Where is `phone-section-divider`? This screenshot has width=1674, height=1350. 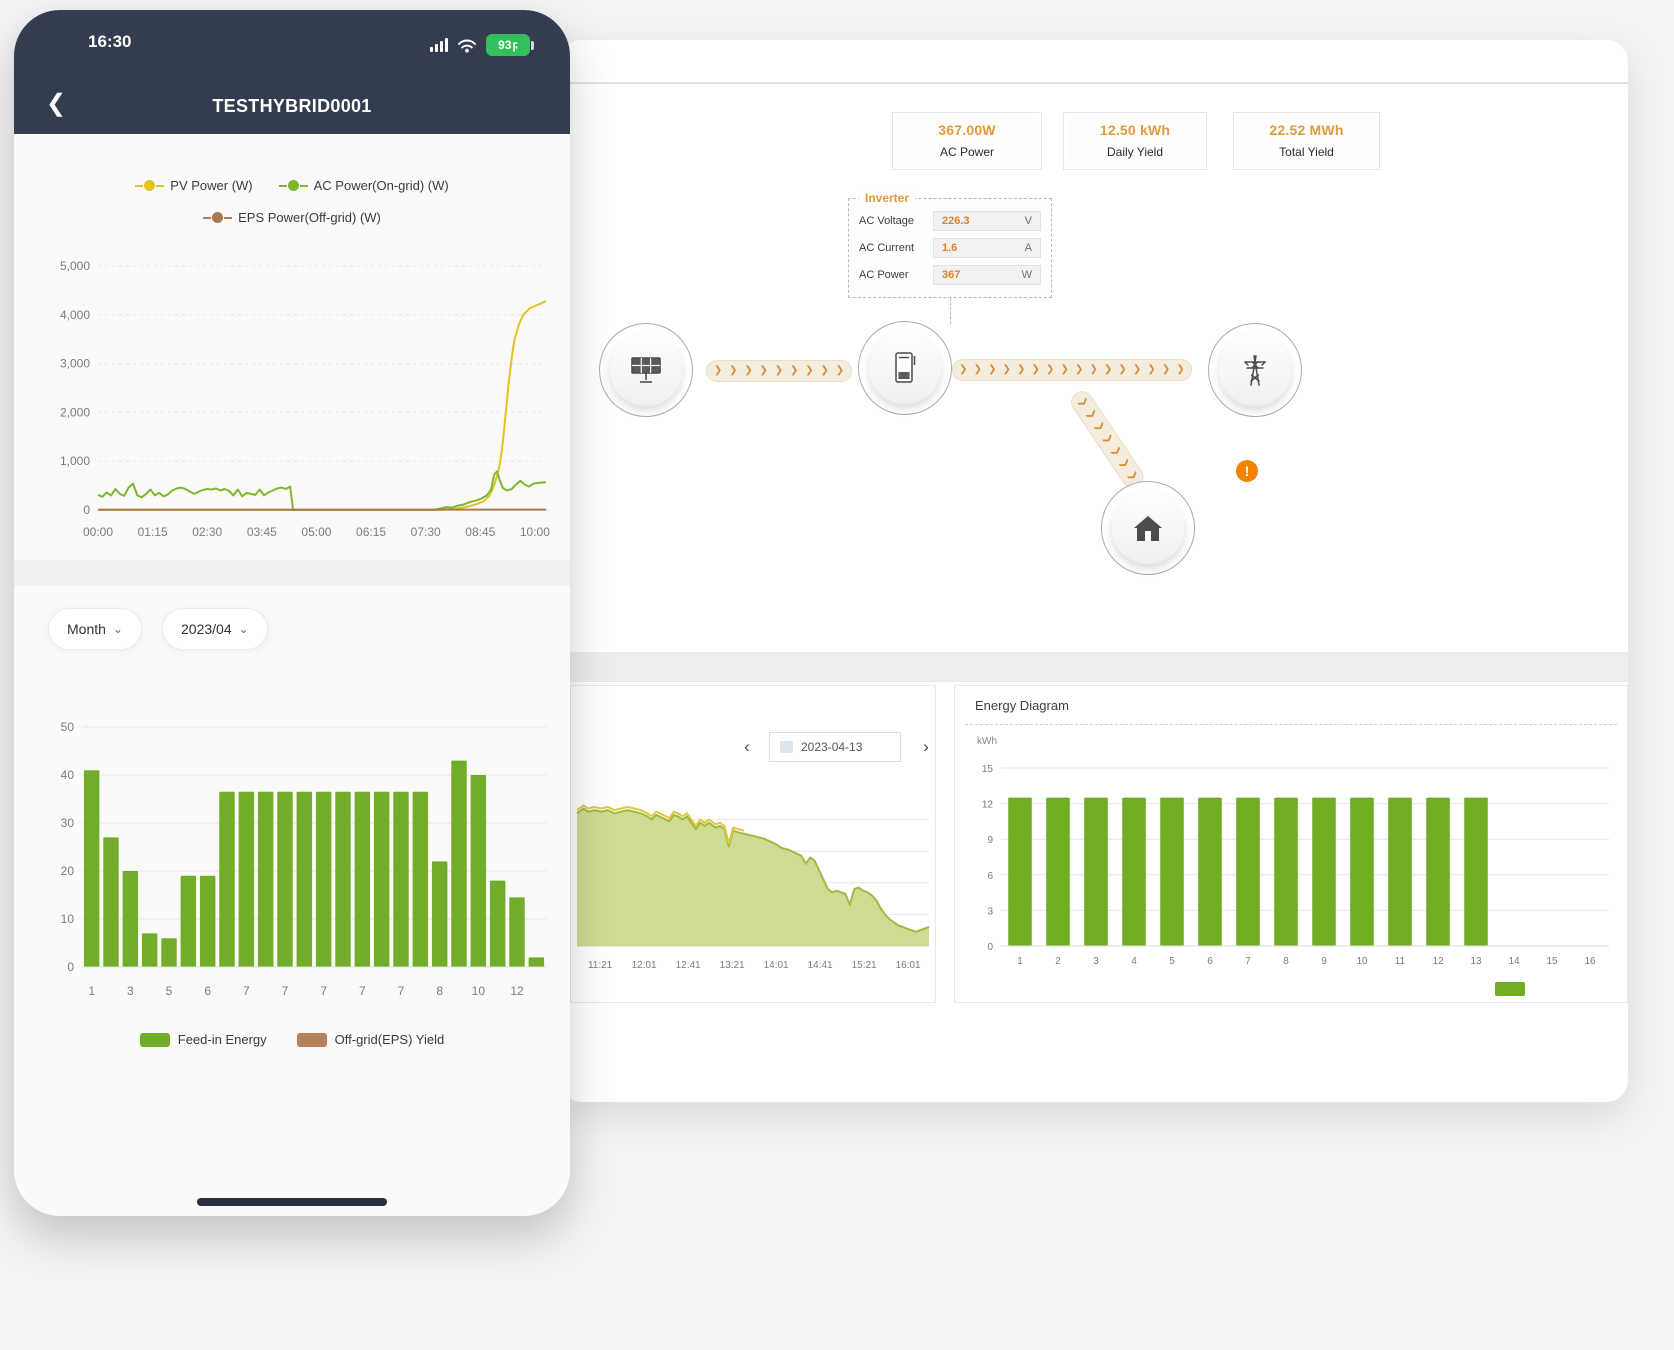 phone-section-divider is located at coordinates (292, 573).